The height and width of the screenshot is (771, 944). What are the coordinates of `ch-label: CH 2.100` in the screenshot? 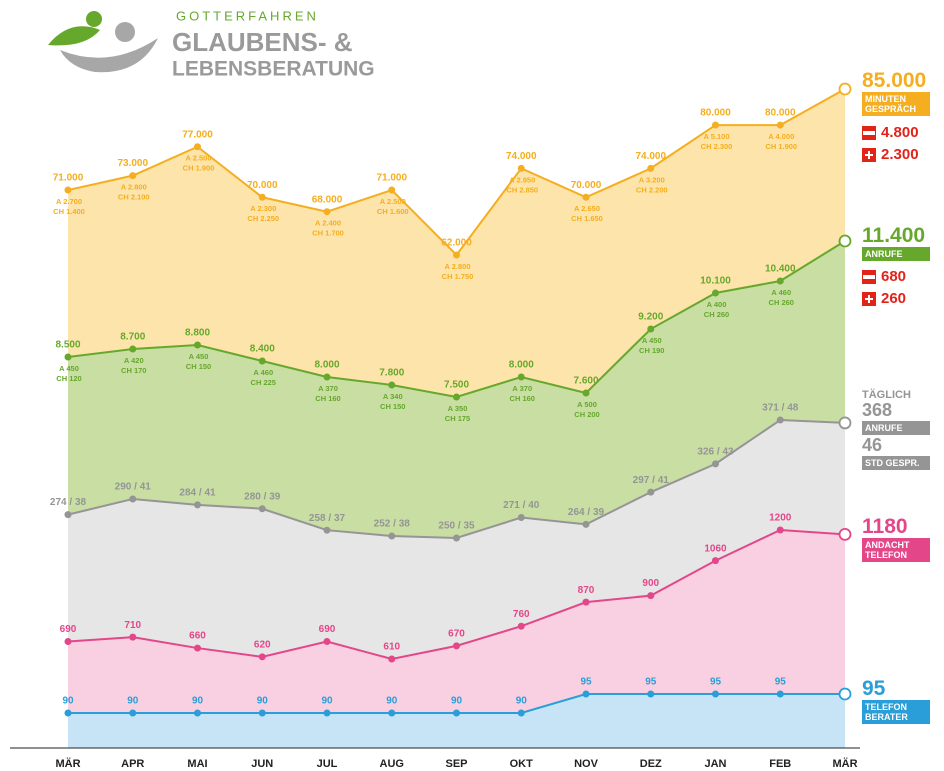 It's located at (134, 197).